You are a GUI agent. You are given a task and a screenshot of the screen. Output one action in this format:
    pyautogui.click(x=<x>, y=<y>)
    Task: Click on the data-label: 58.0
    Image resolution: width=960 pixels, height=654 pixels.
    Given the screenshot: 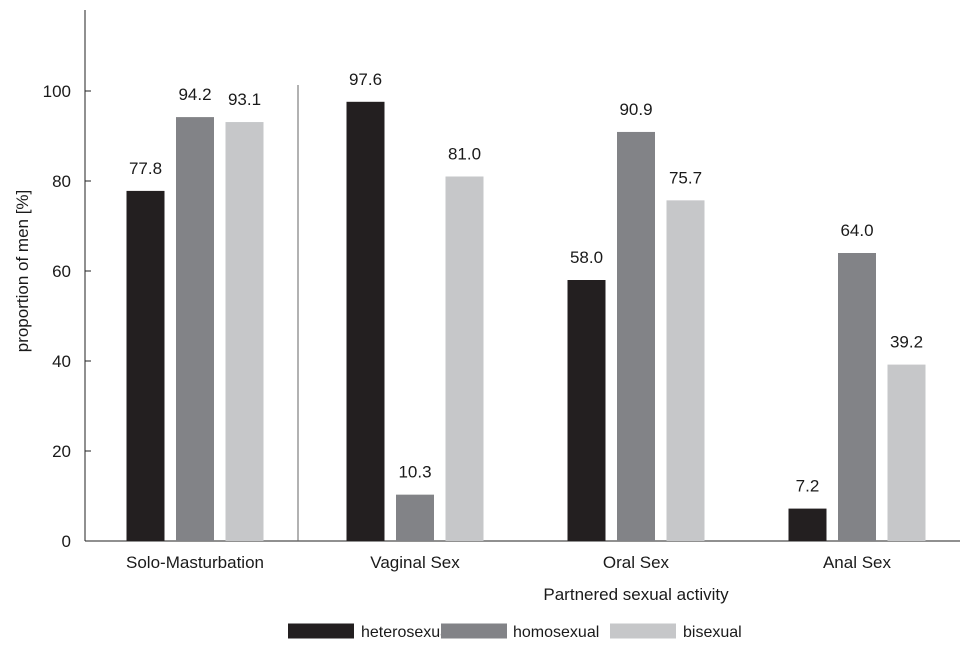 What is the action you would take?
    pyautogui.click(x=586, y=257)
    